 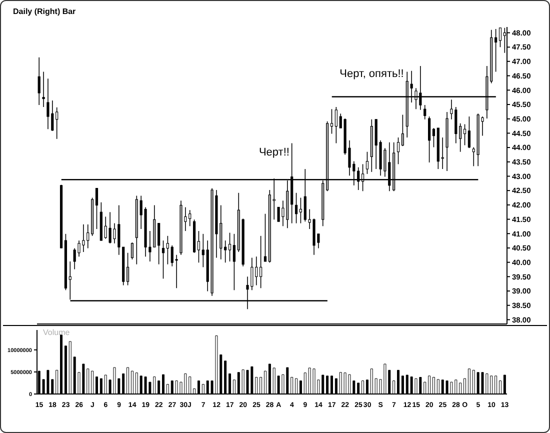 What do you see at coordinates (372, 74) in the screenshot?
I see `annotation: Черт, опять!!` at bounding box center [372, 74].